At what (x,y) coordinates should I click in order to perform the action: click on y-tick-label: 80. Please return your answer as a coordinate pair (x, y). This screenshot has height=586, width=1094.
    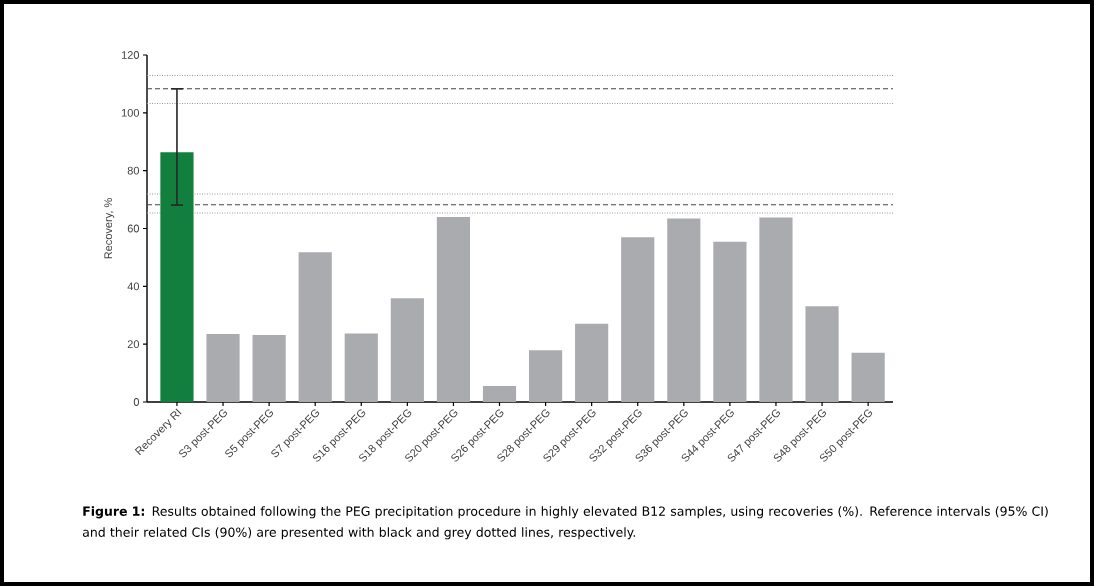
    Looking at the image, I should click on (133, 170).